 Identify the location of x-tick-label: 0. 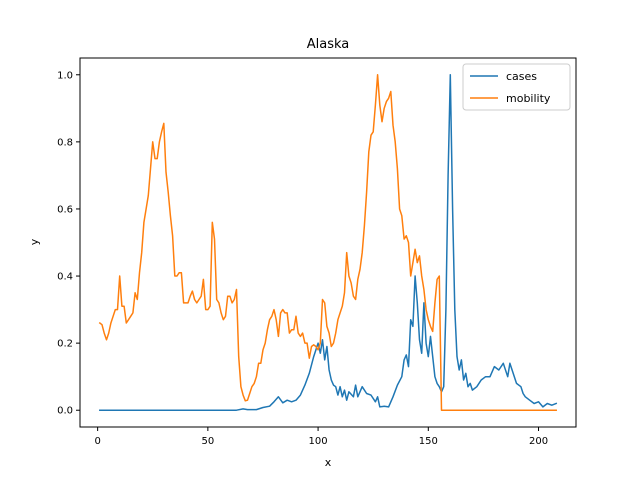
(97, 441).